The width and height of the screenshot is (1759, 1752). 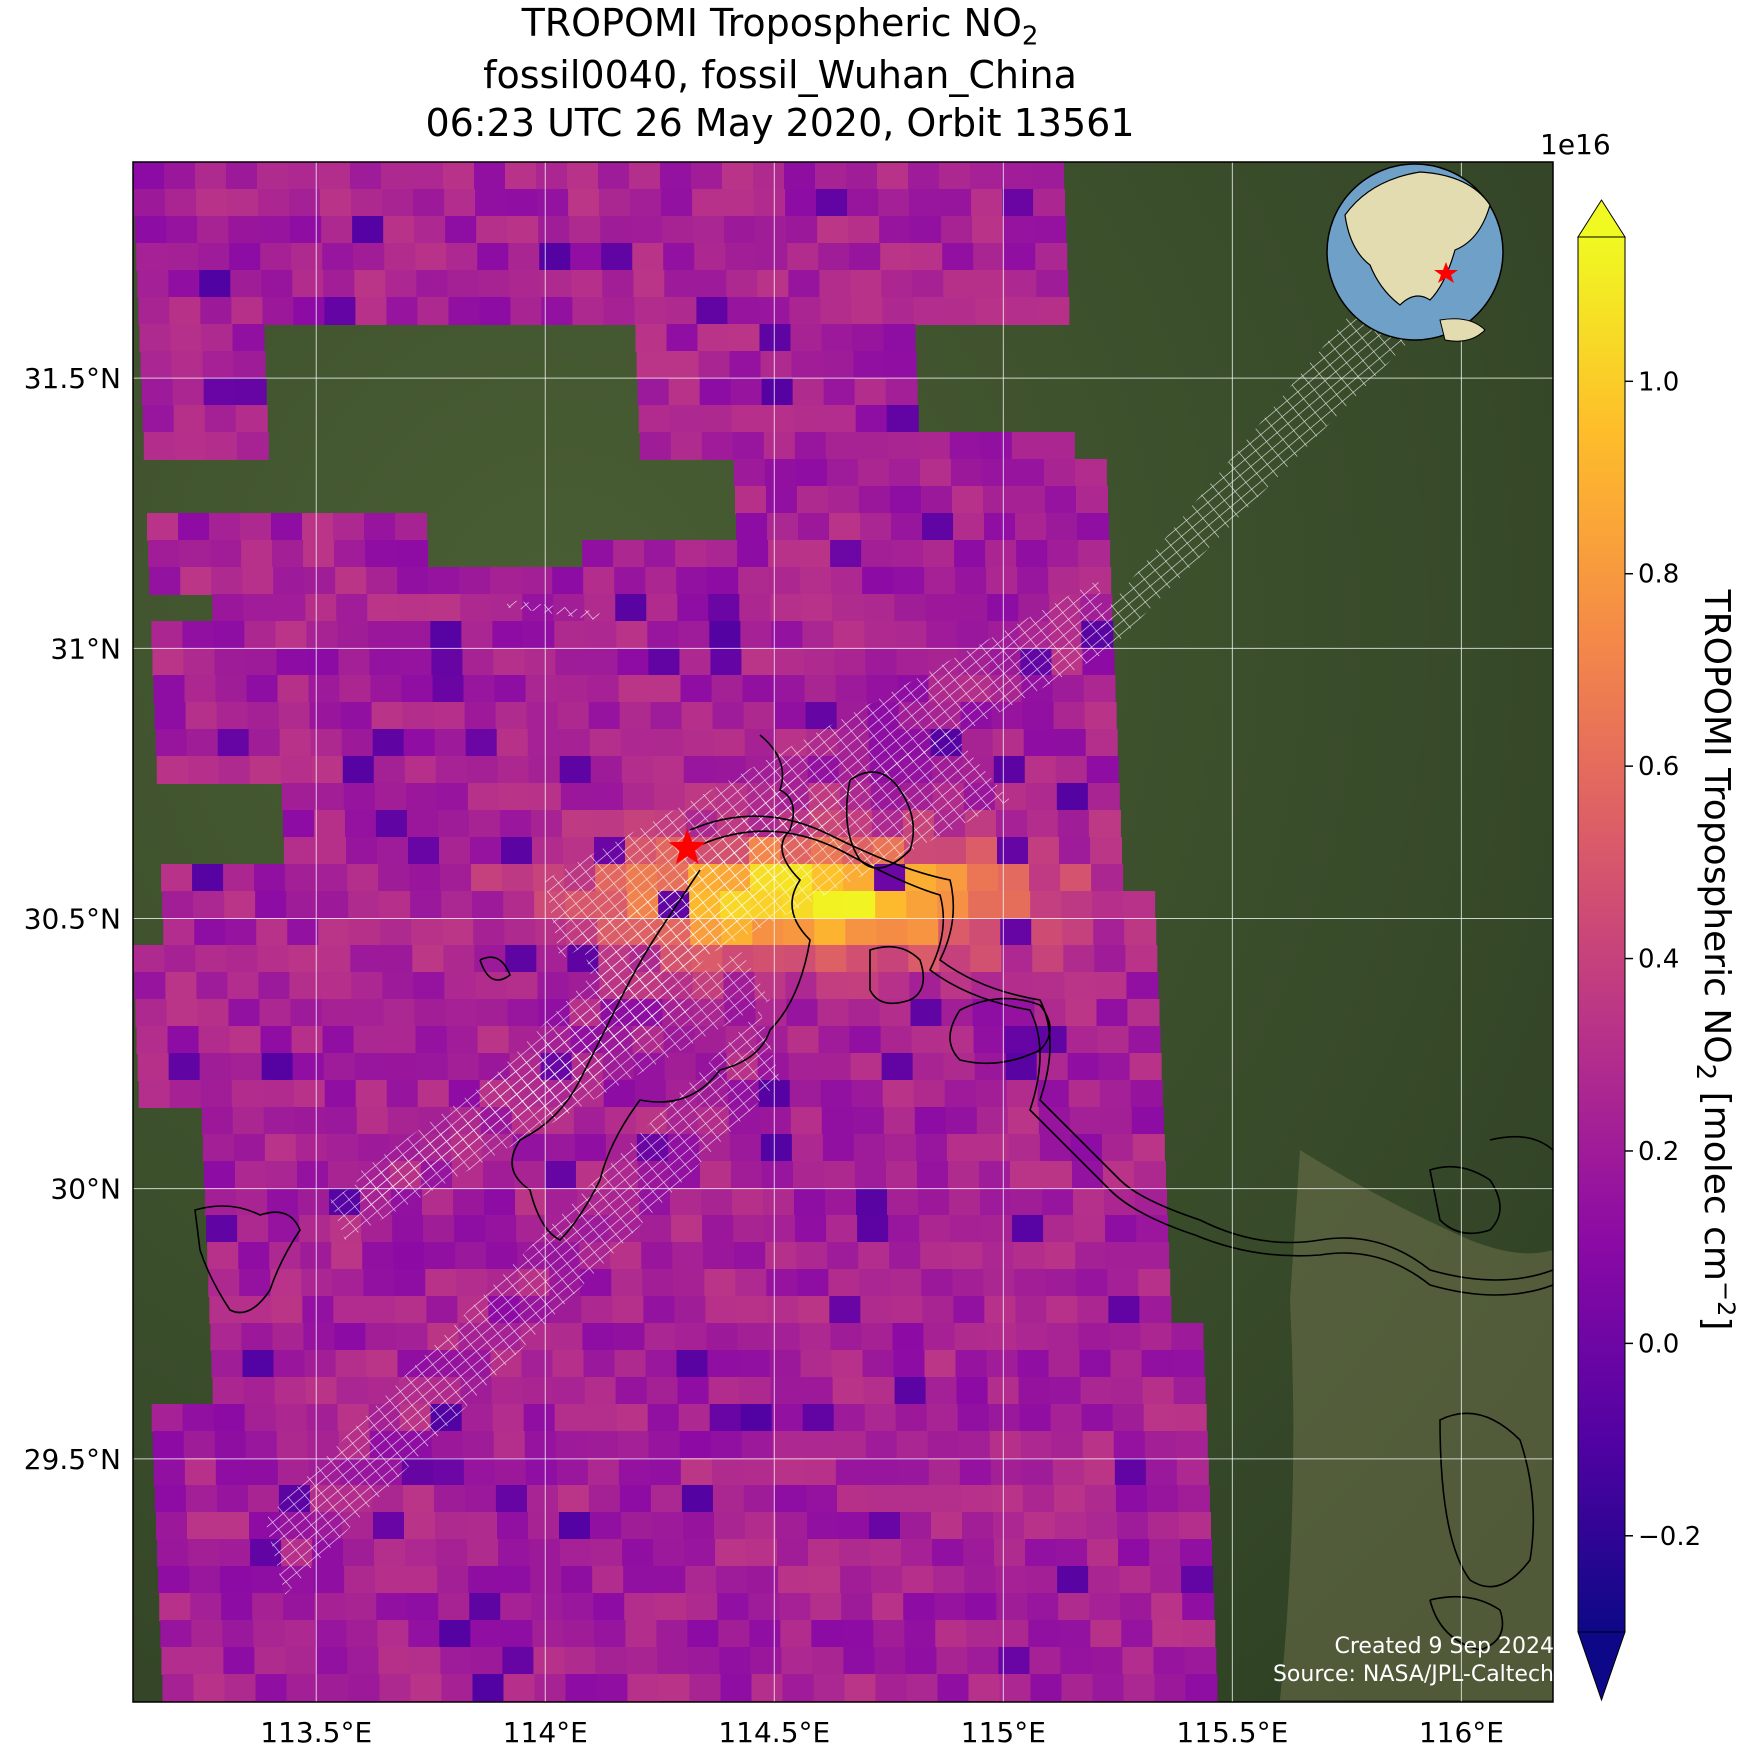 What do you see at coordinates (1232, 1732) in the screenshot?
I see `lon-tick-label: 115.5°E` at bounding box center [1232, 1732].